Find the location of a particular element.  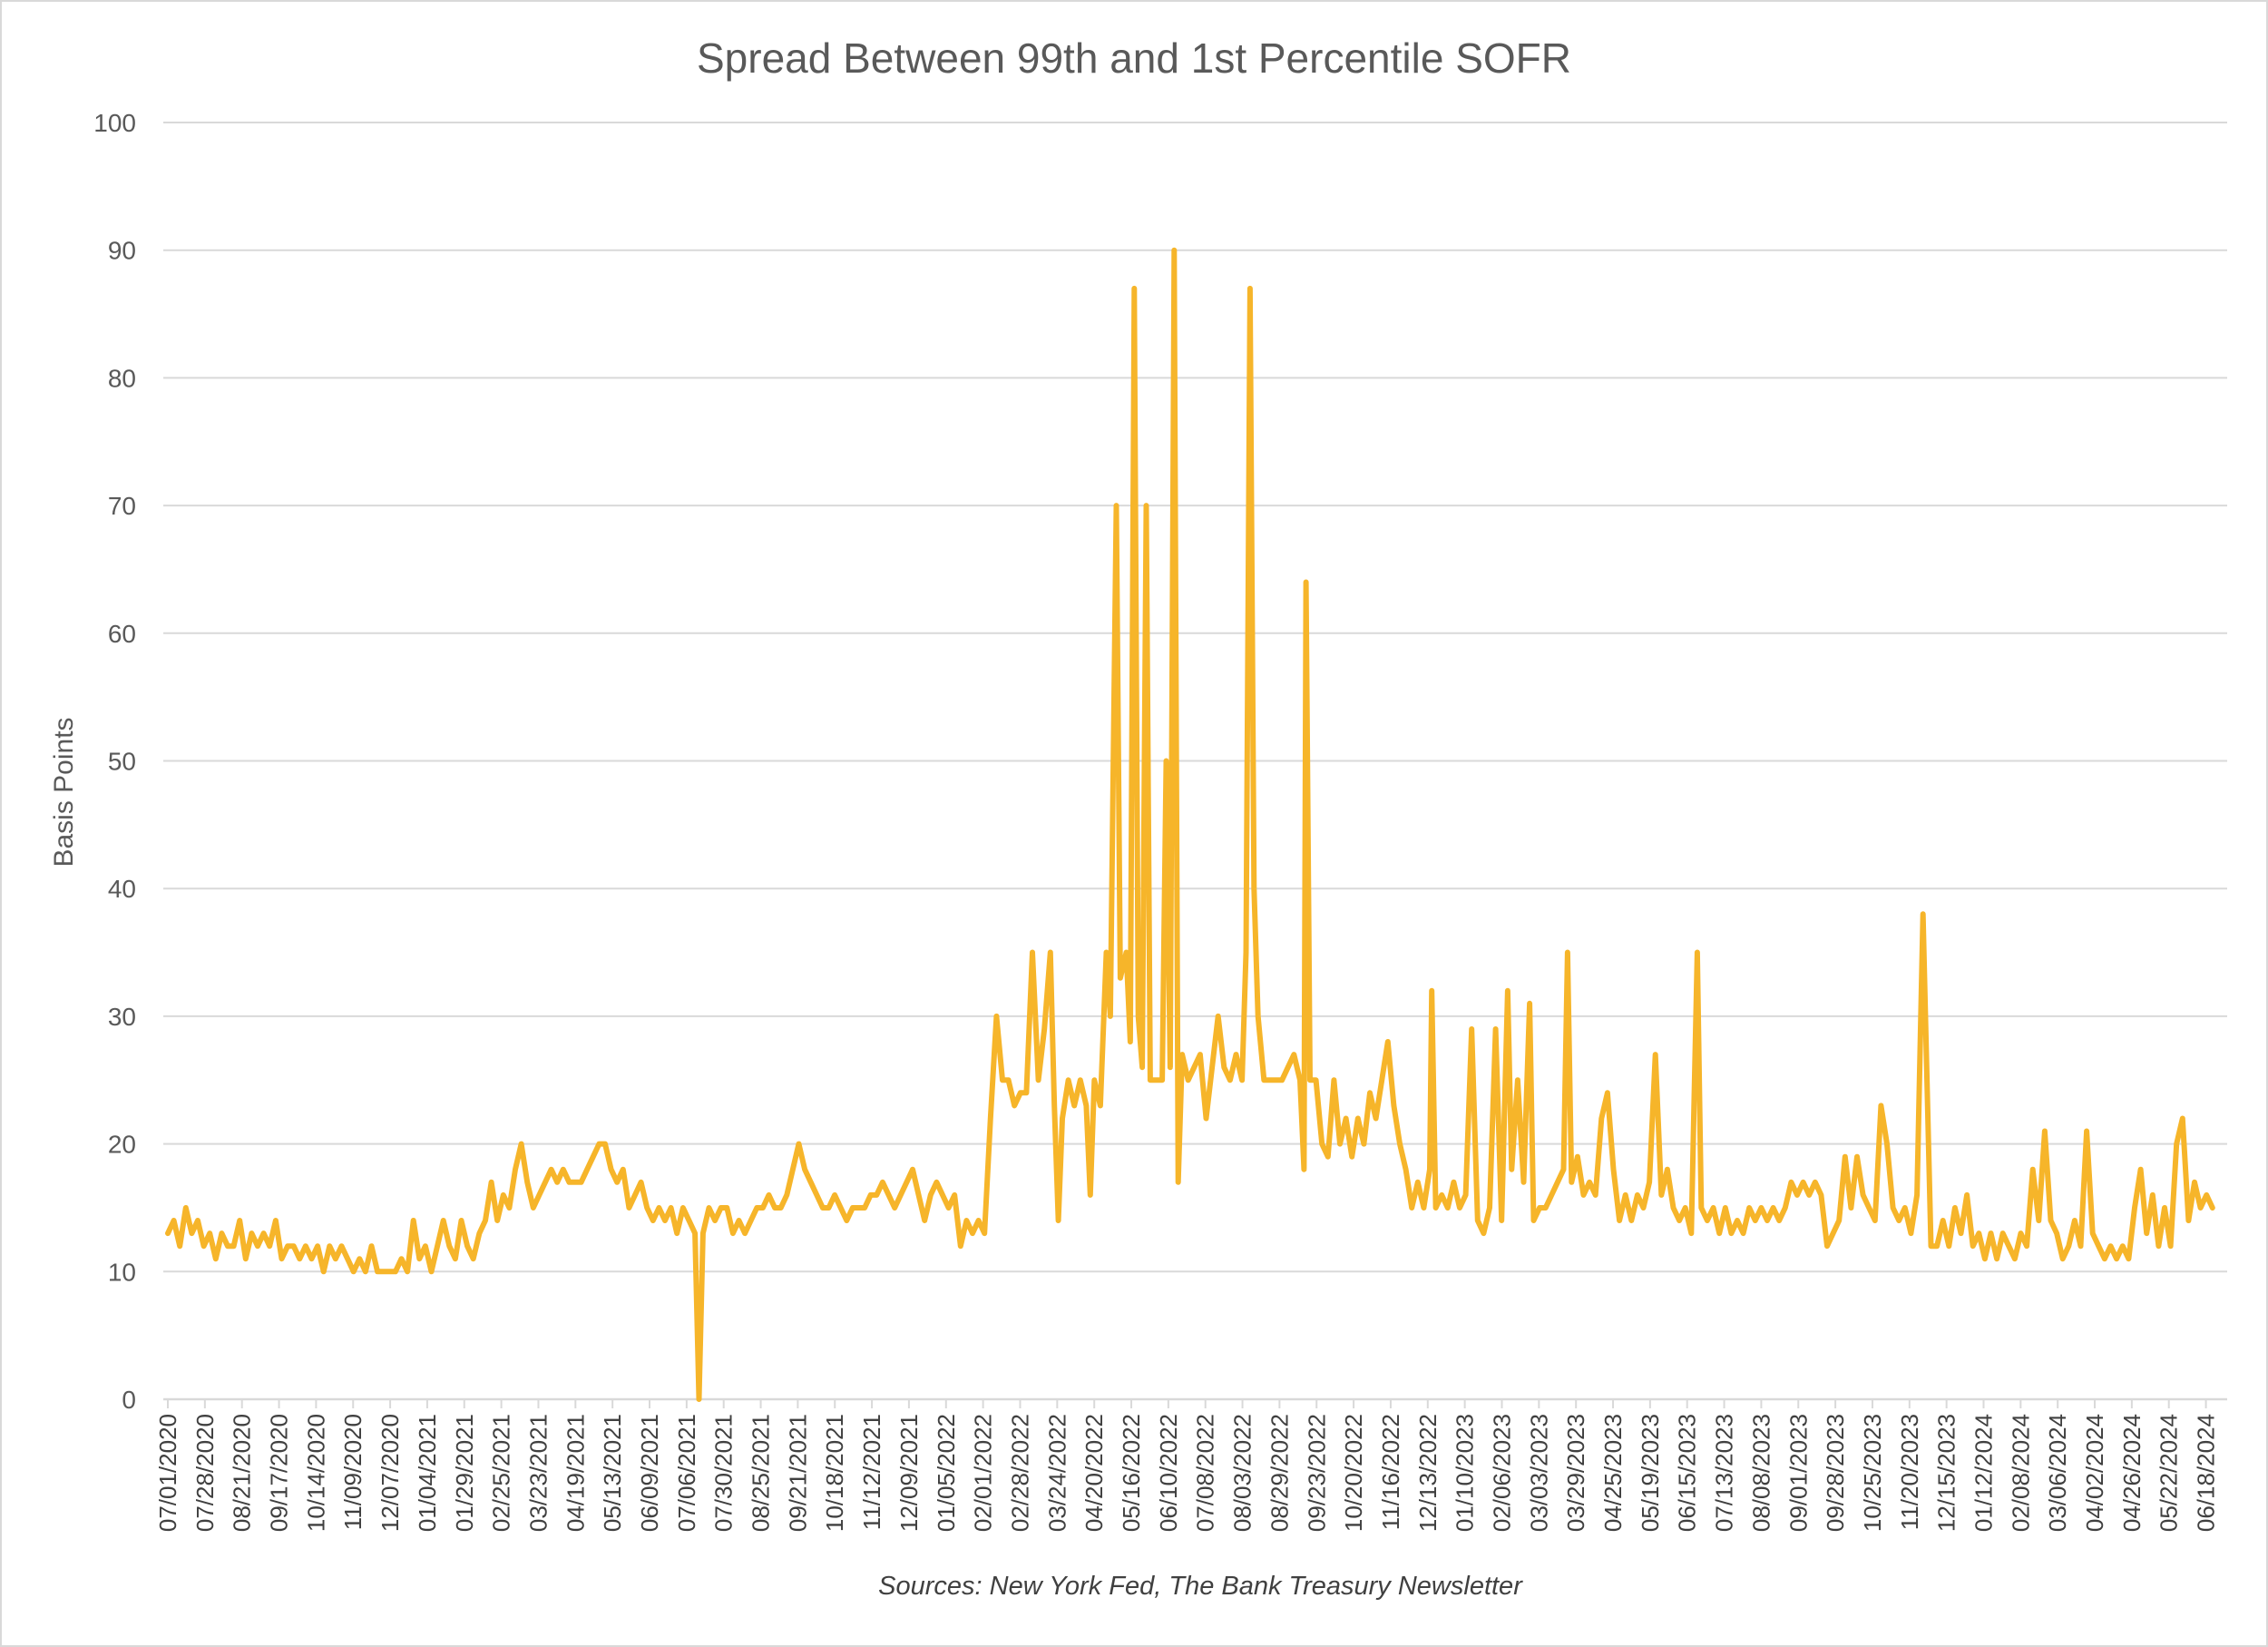

x-tick-label: 11/09/2020 is located at coordinates (353, 1472).